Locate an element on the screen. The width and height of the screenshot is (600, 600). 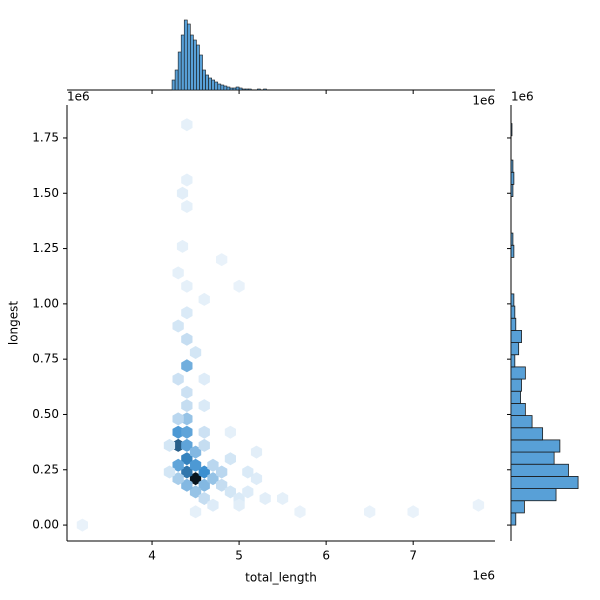
y-tick-label: 0.50 is located at coordinates (45, 414).